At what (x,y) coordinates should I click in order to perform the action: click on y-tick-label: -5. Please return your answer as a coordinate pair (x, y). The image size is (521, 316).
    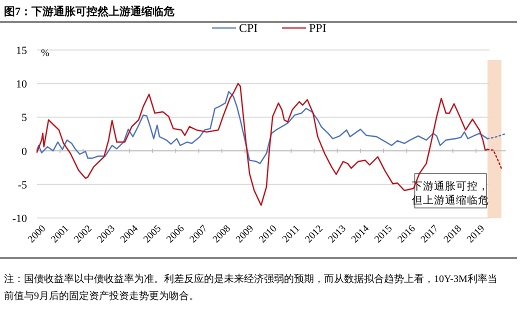
    Looking at the image, I should click on (23, 185).